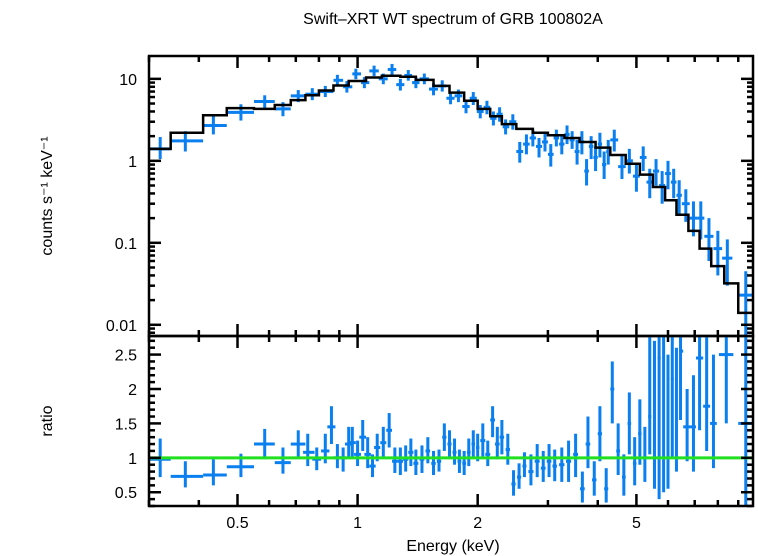 This screenshot has width=758, height=556. Describe the element at coordinates (126, 356) in the screenshot. I see `y-tick-label: 2.5` at that location.